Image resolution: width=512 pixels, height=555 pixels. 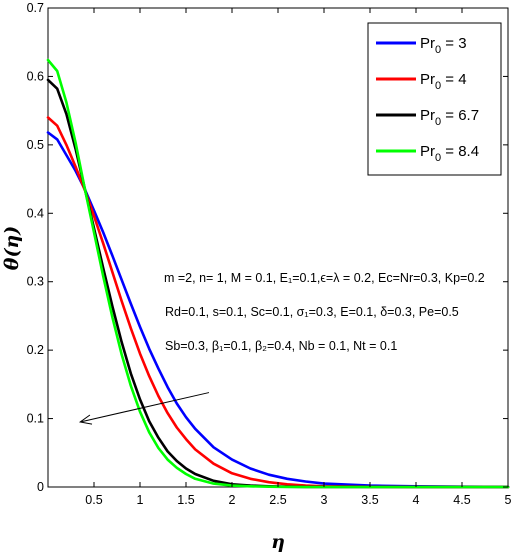 What do you see at coordinates (449, 153) in the screenshot?
I see `legend-label-3: Pr0 = 8.4` at bounding box center [449, 153].